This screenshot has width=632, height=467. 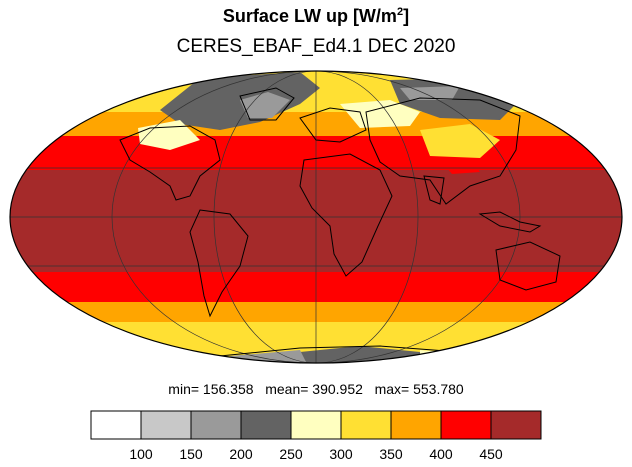 What do you see at coordinates (291, 454) in the screenshot?
I see `colorbar-tick-label: 250` at bounding box center [291, 454].